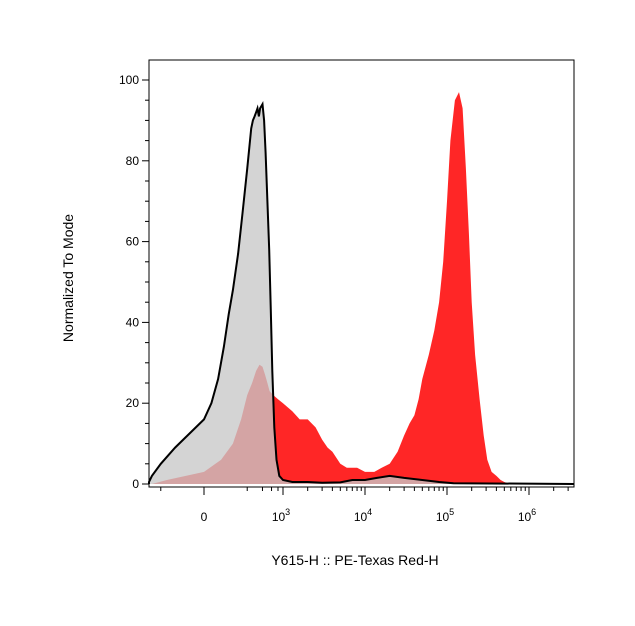 The height and width of the screenshot is (626, 635). What do you see at coordinates (133, 403) in the screenshot?
I see `y-tick-label: 20` at bounding box center [133, 403].